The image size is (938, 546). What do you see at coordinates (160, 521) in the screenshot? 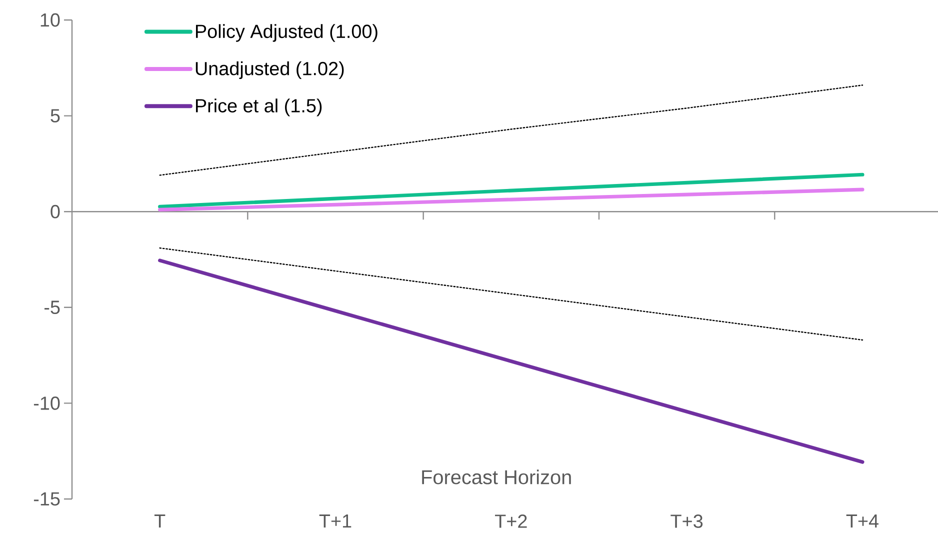
I see `x-tick-label: T` at bounding box center [160, 521].